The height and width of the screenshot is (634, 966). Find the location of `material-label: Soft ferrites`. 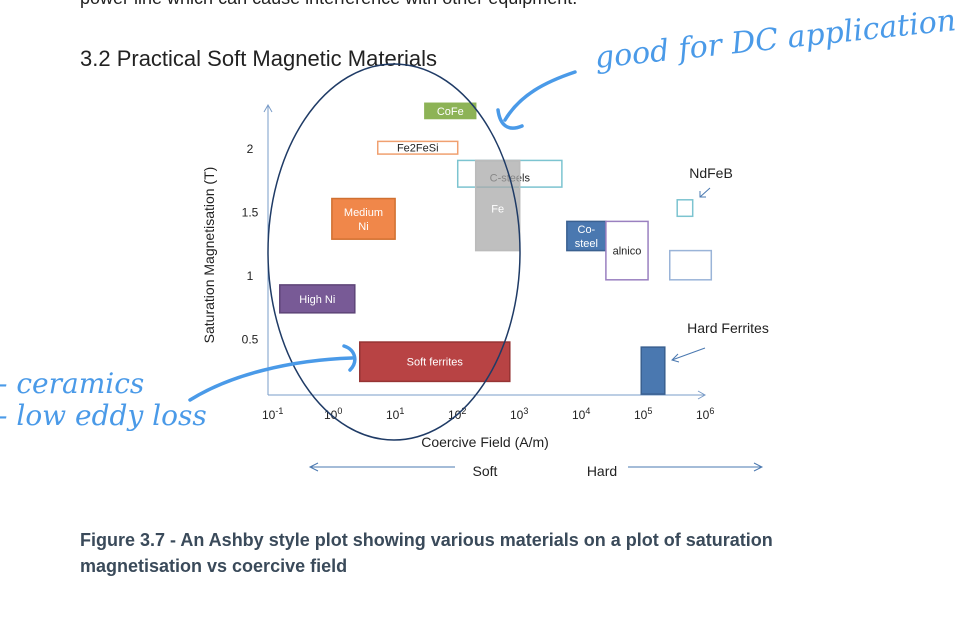

material-label: Soft ferrites is located at coordinates (435, 363).